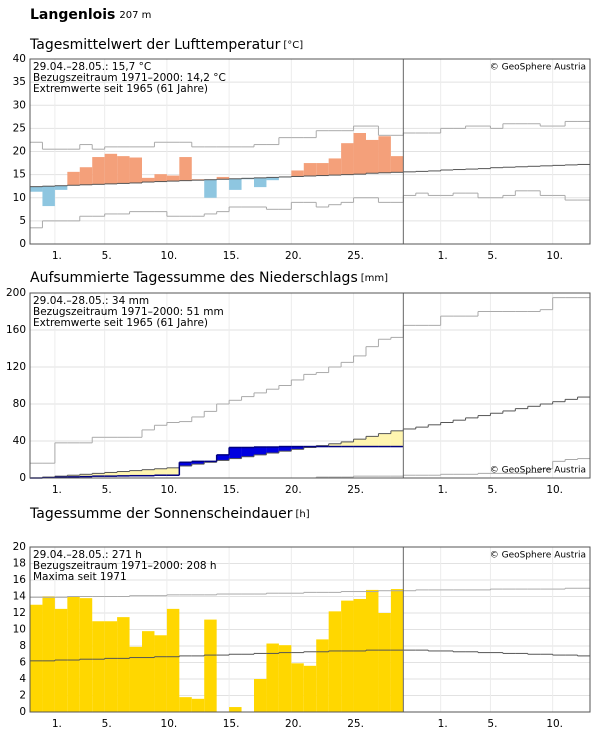 Image resolution: width=596 pixels, height=729 pixels. Describe the element at coordinates (22, 221) in the screenshot. I see `y-tick-label: 5` at that location.